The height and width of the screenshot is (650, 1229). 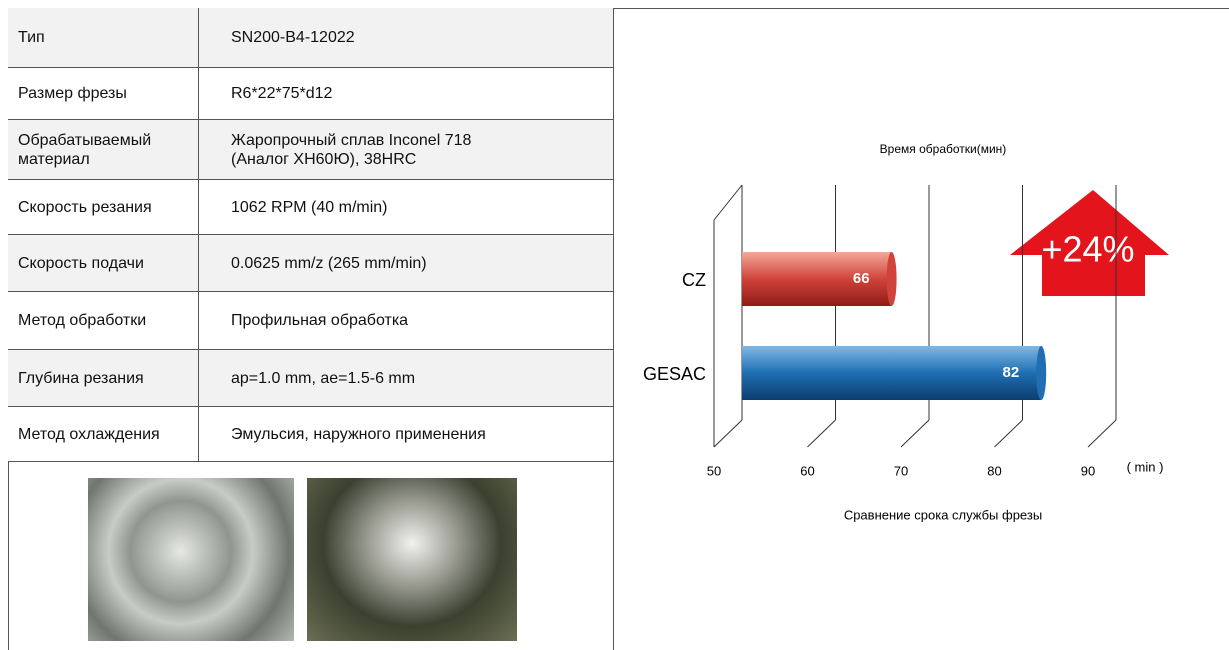 I want to click on value-cell: Эмульсия, наружного применения, so click(x=418, y=434).